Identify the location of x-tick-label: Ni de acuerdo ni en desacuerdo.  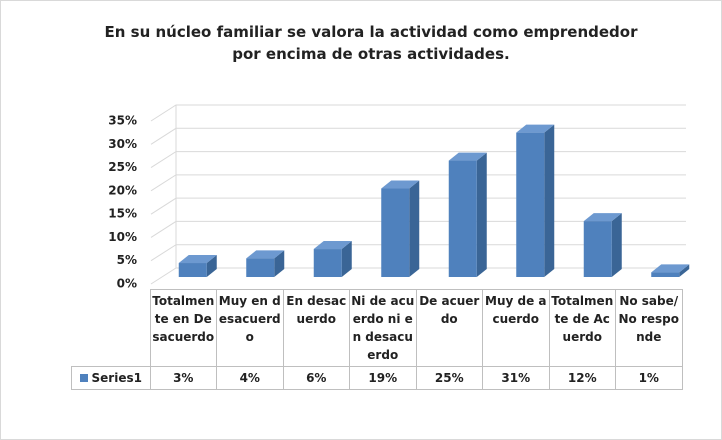
(383, 328).